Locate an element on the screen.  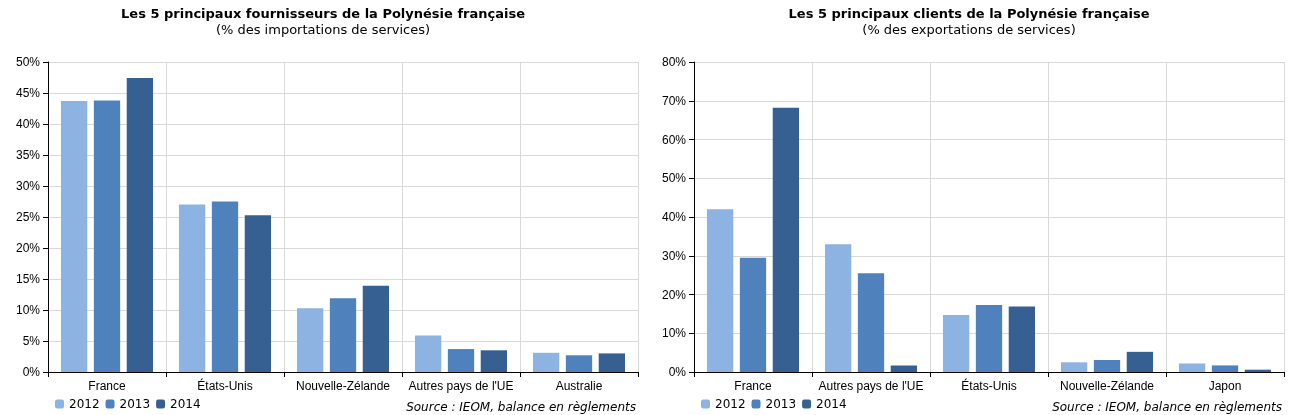
x-tick-label: Australie is located at coordinates (579, 386).